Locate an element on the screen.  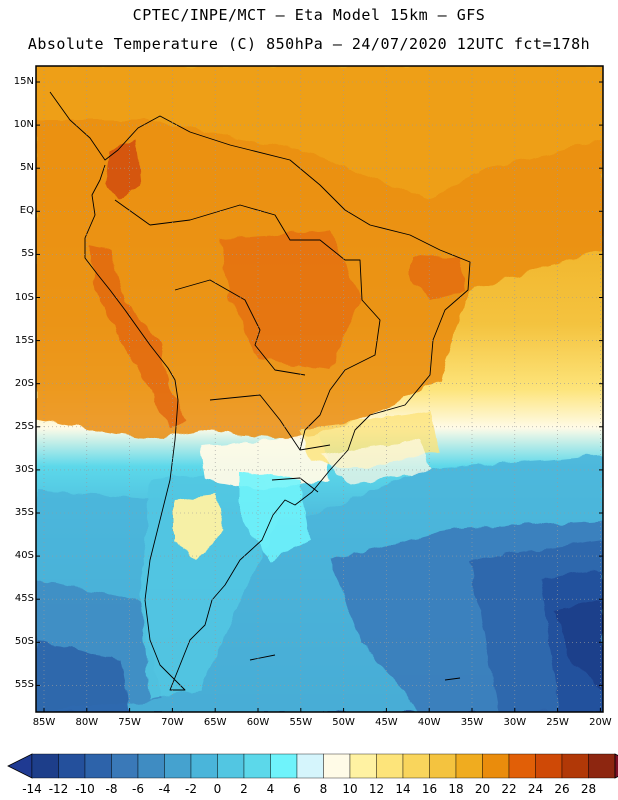
latitude-label: 5S is located at coordinates (27, 254).